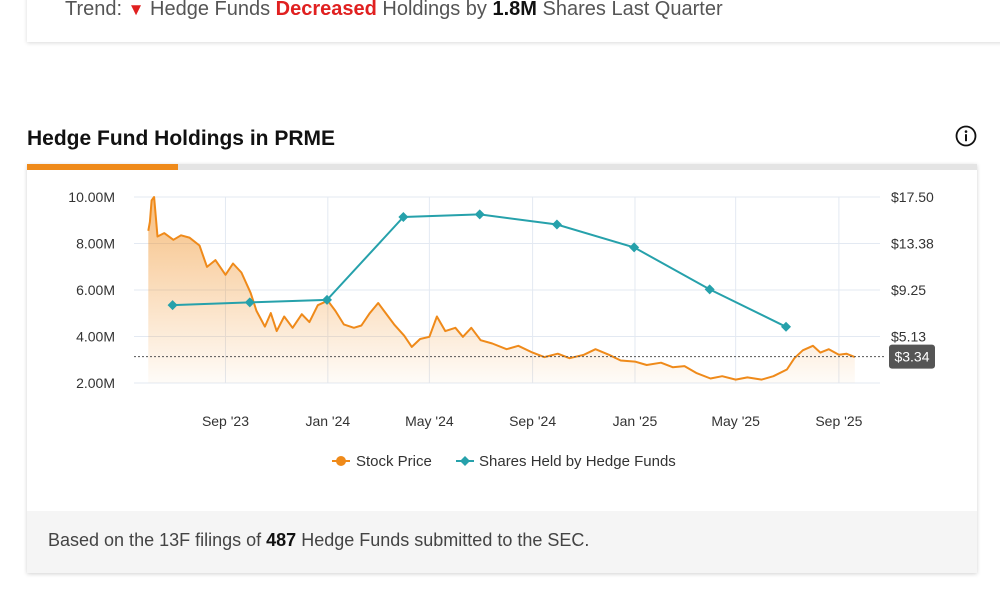  What do you see at coordinates (95, 383) in the screenshot?
I see `y-left-tick-label: 2.00M` at bounding box center [95, 383].